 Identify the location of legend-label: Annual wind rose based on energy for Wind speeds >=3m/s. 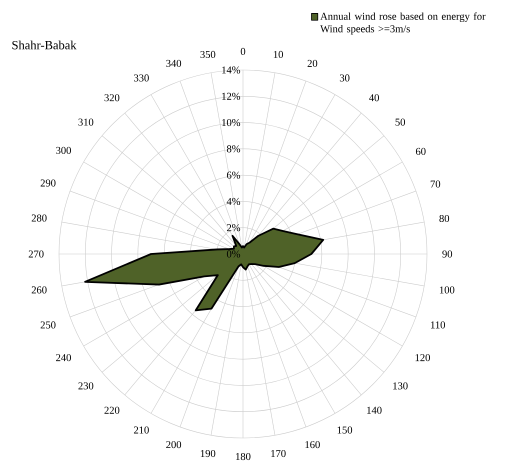
(403, 23).